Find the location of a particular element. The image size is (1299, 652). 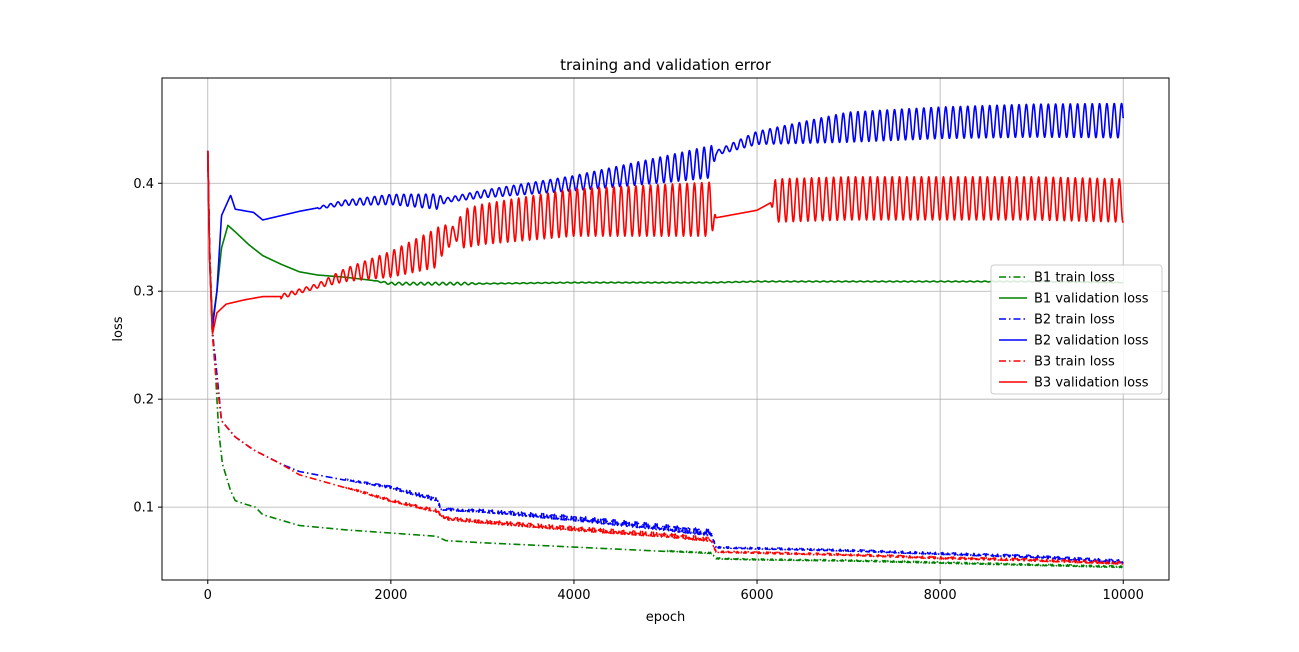

y-tick-label: 0.2 is located at coordinates (143, 400).